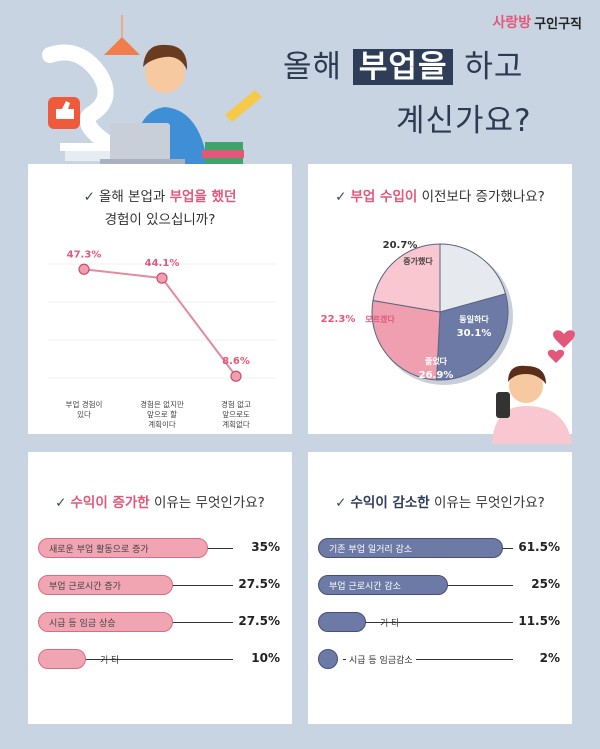 Image resolution: width=600 pixels, height=749 pixels. I want to click on pie-chart: 증가했다 20.7% 동일하다 30.1% 줄었다 26.9% 모르겠다 22.3%, so click(417, 312).